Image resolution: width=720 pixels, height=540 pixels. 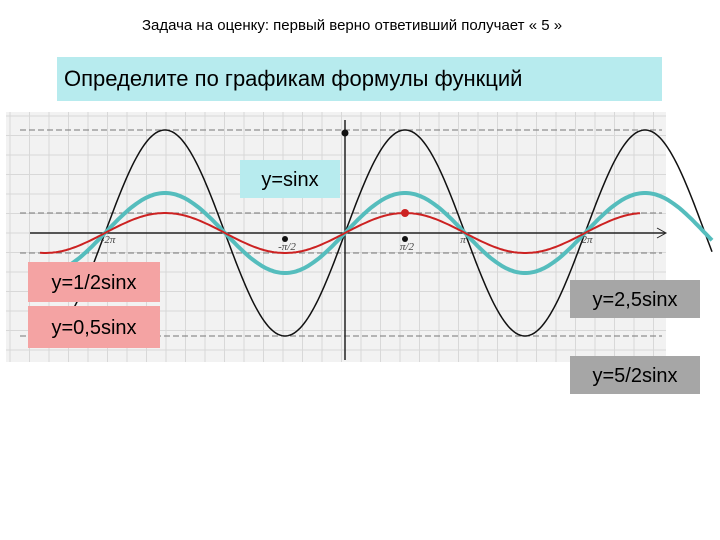 I want to click on axis-label: π/2, so click(x=407, y=247).